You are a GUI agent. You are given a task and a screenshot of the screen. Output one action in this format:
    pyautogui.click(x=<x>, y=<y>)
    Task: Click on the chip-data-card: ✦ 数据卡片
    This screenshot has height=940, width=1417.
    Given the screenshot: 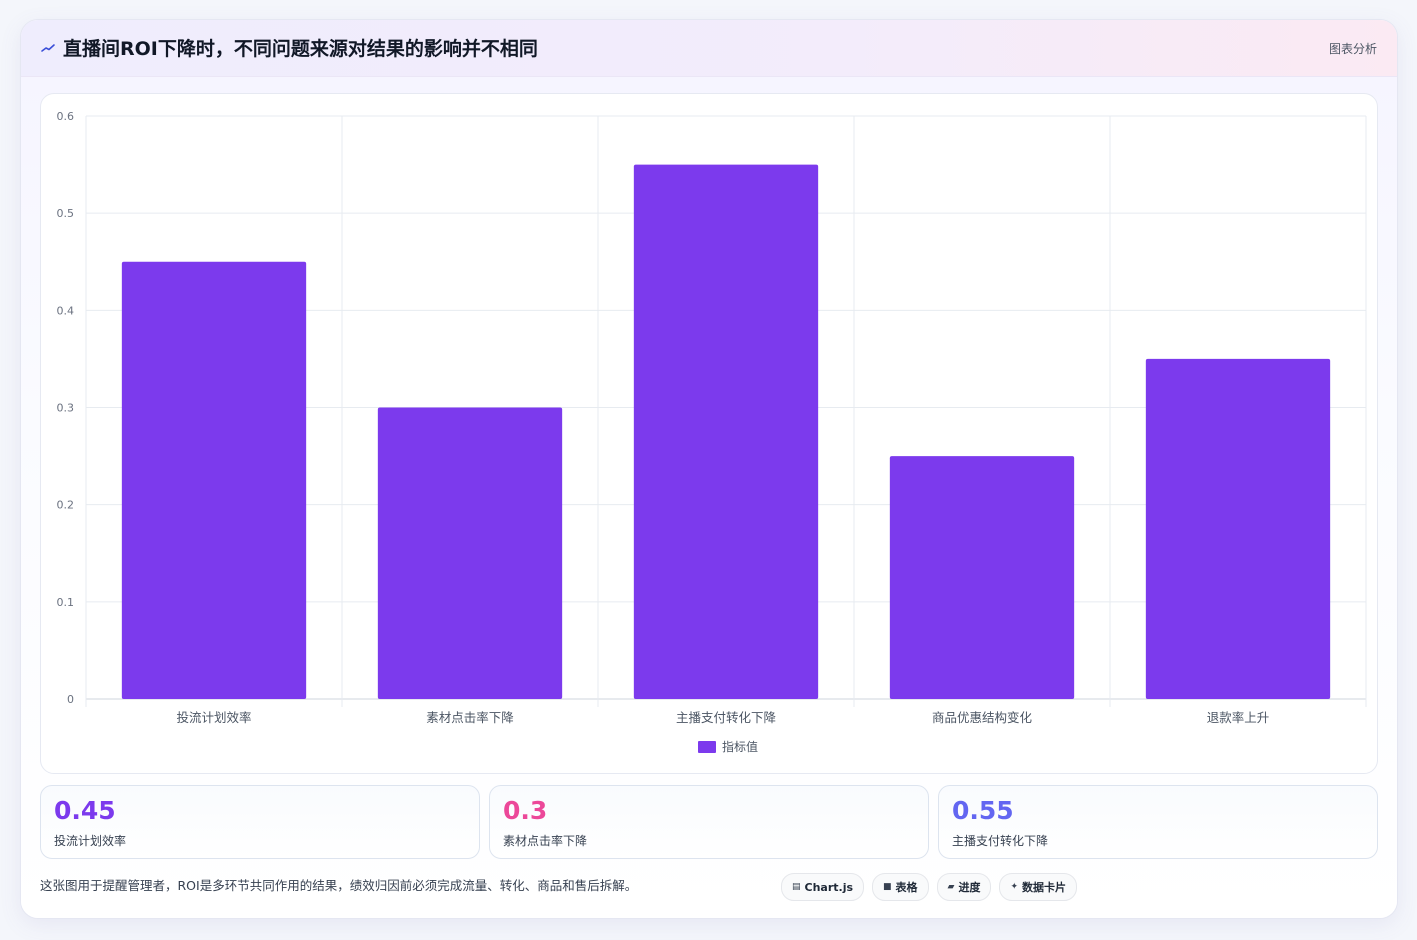 What is the action you would take?
    pyautogui.click(x=1038, y=887)
    